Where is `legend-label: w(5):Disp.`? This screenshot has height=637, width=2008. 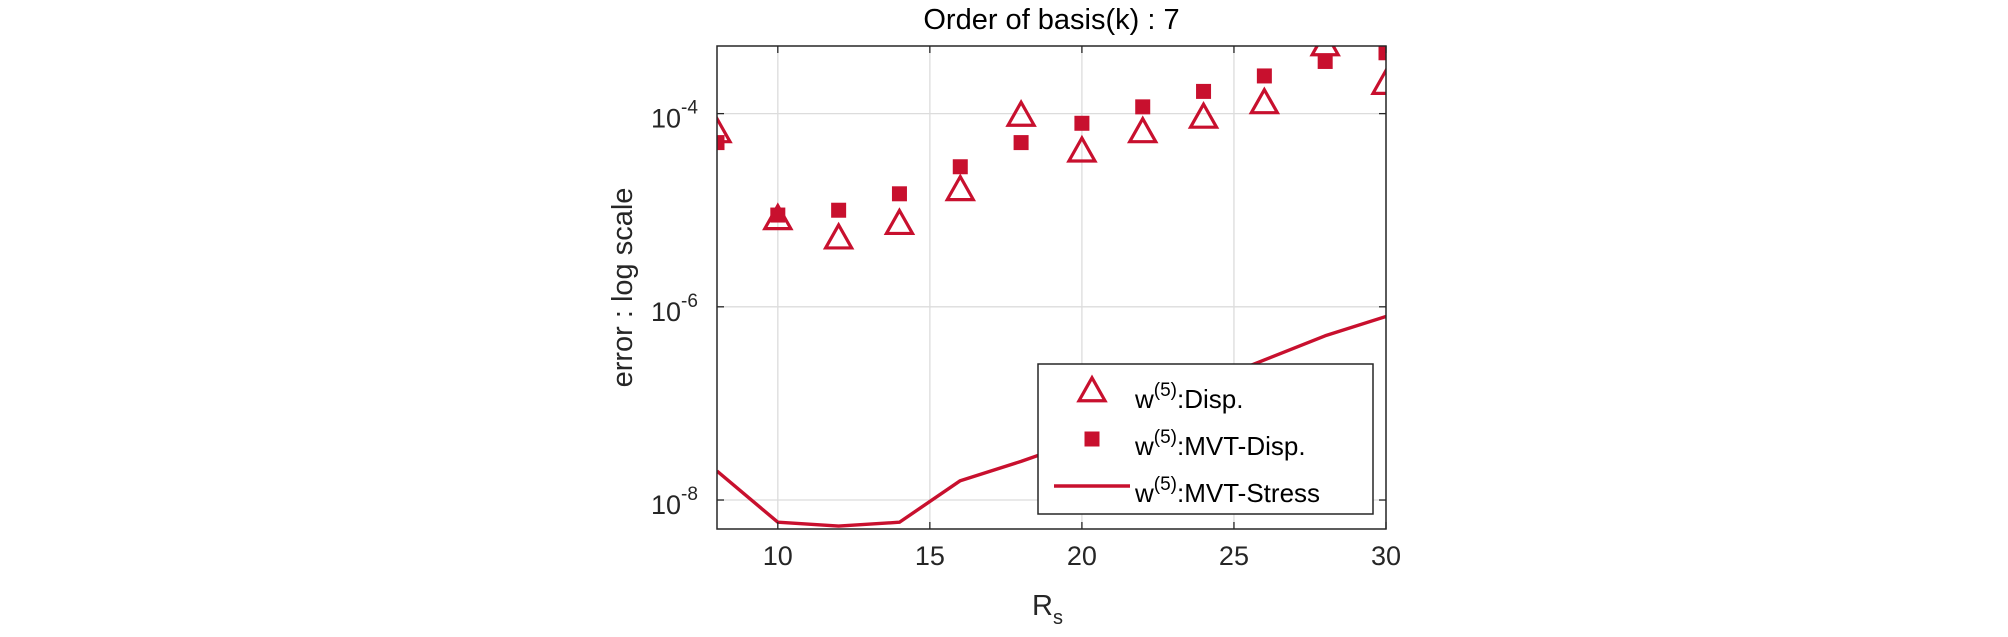 legend-label: w(5):Disp. is located at coordinates (1188, 397).